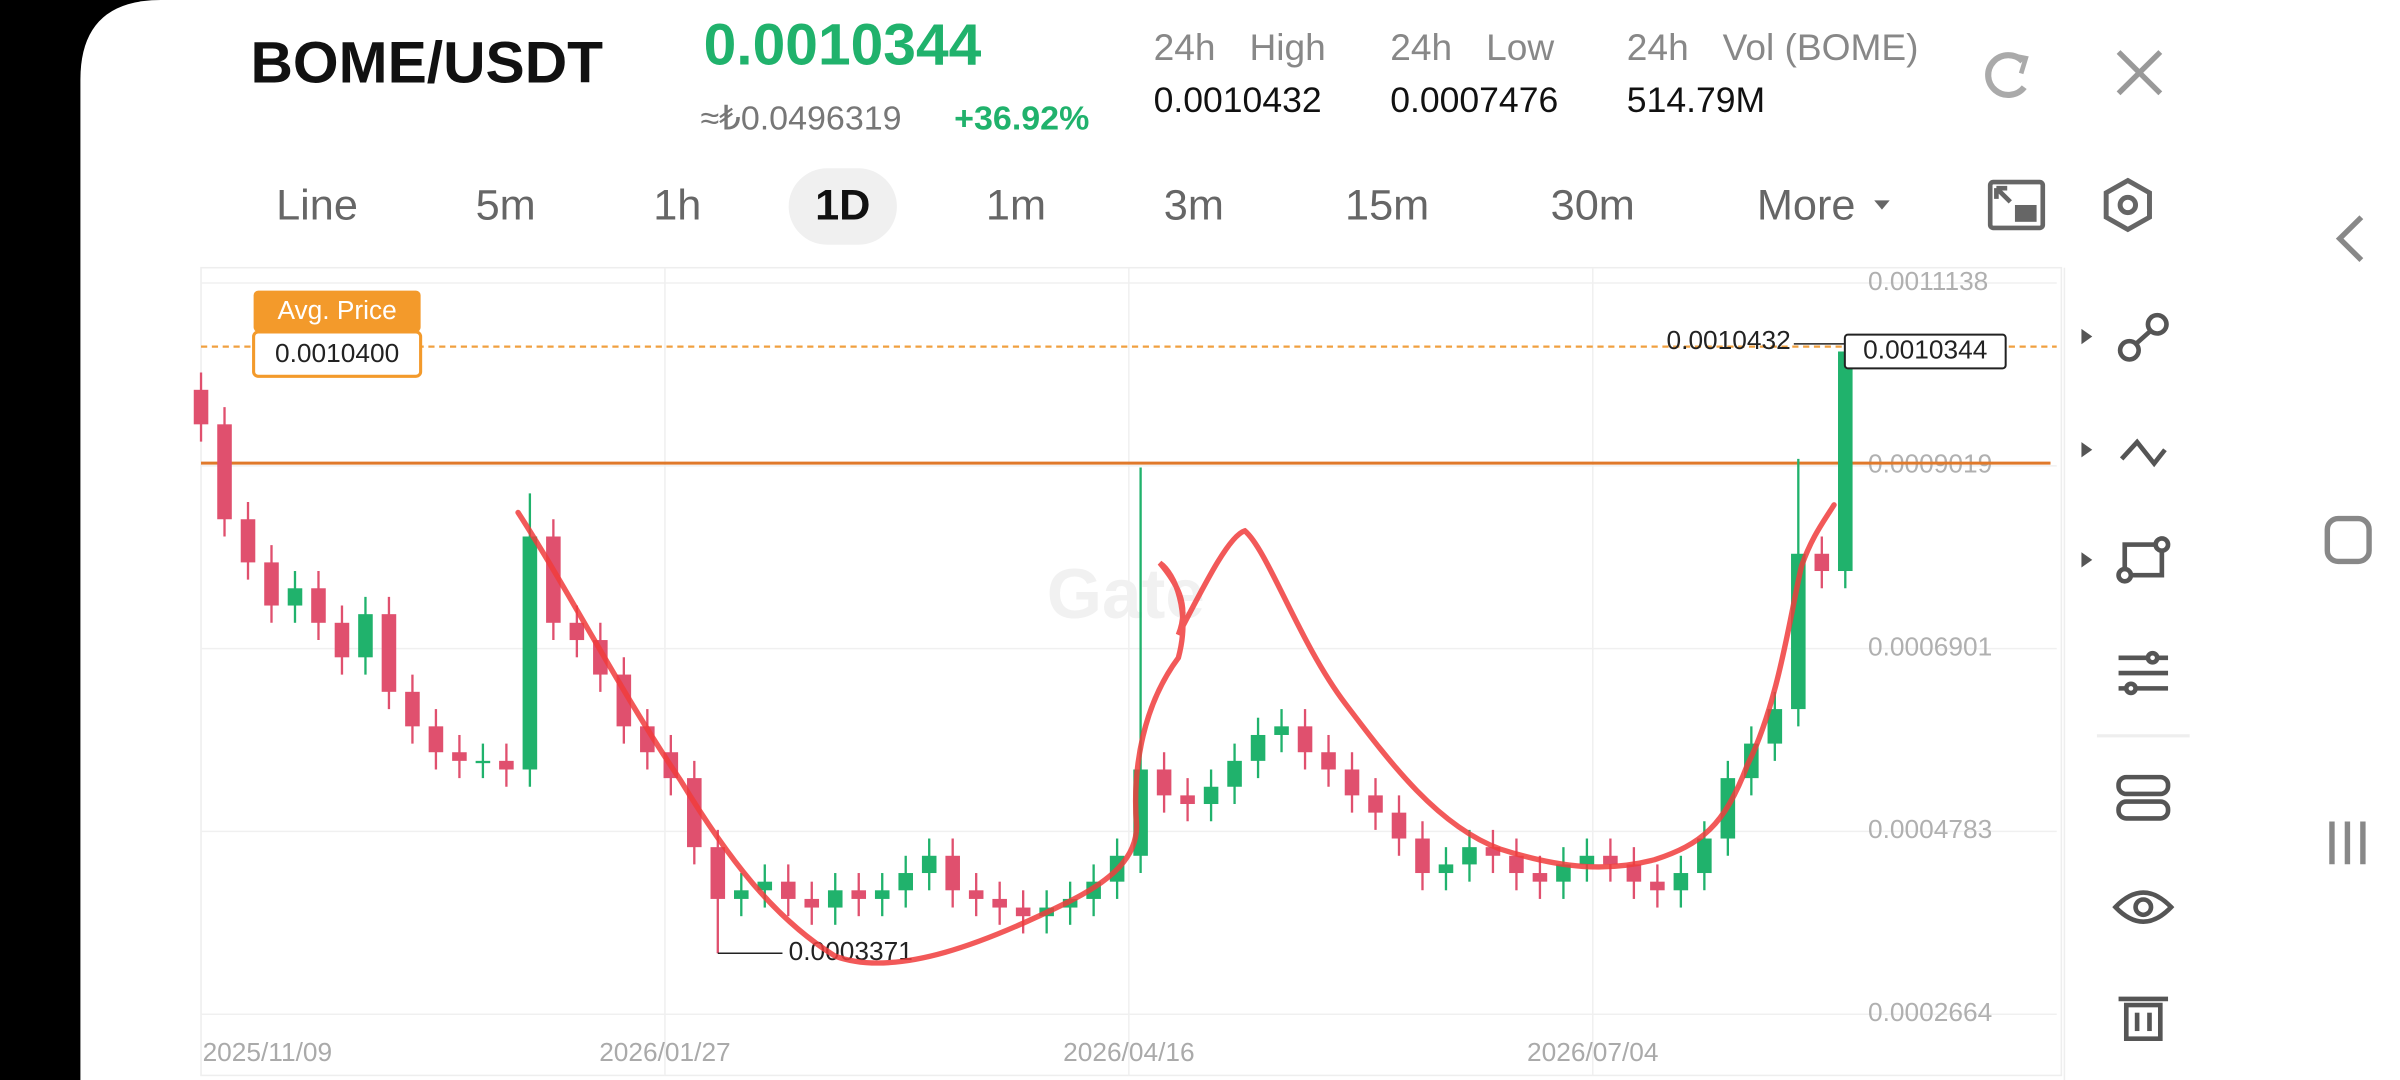 This screenshot has width=2400, height=1080. Describe the element at coordinates (1238, 100) in the screenshot. I see `stat-value: 0.0010432` at that location.